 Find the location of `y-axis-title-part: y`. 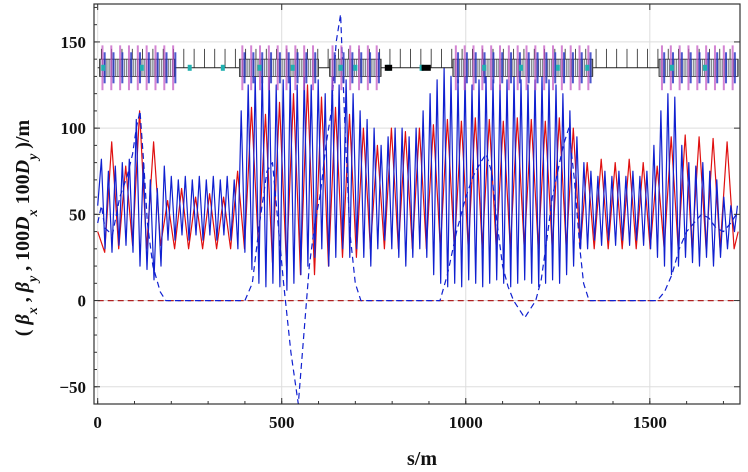

y-axis-title-part: y is located at coordinates (33, 157).